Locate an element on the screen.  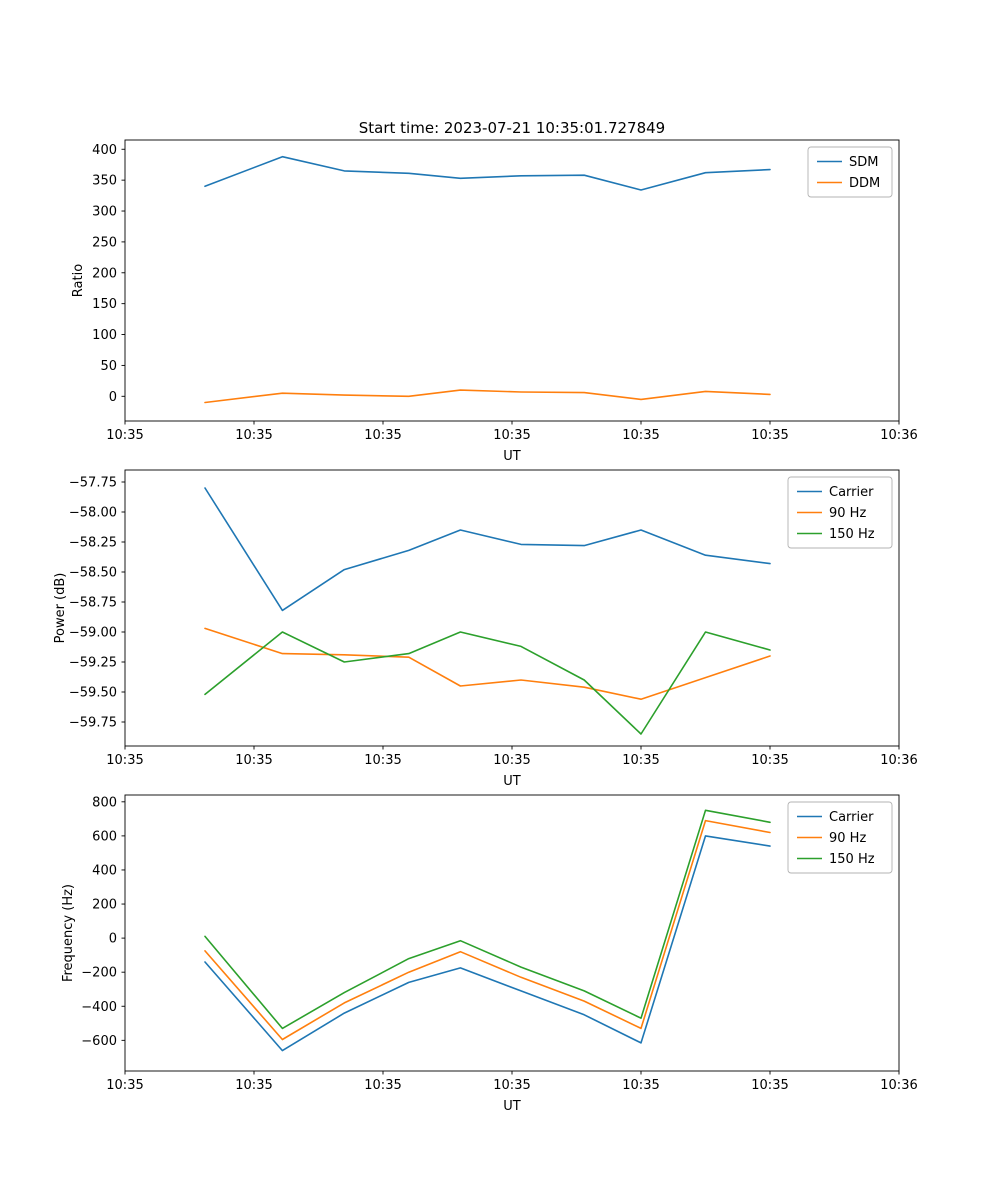
y-tick-label: −58.75 is located at coordinates (93, 603).